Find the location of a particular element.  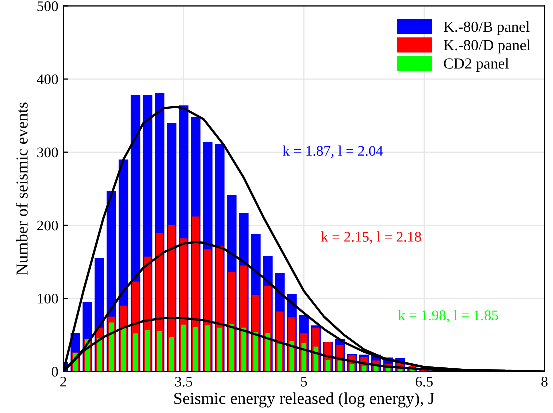

x-tick-label: 2 is located at coordinates (63, 382).